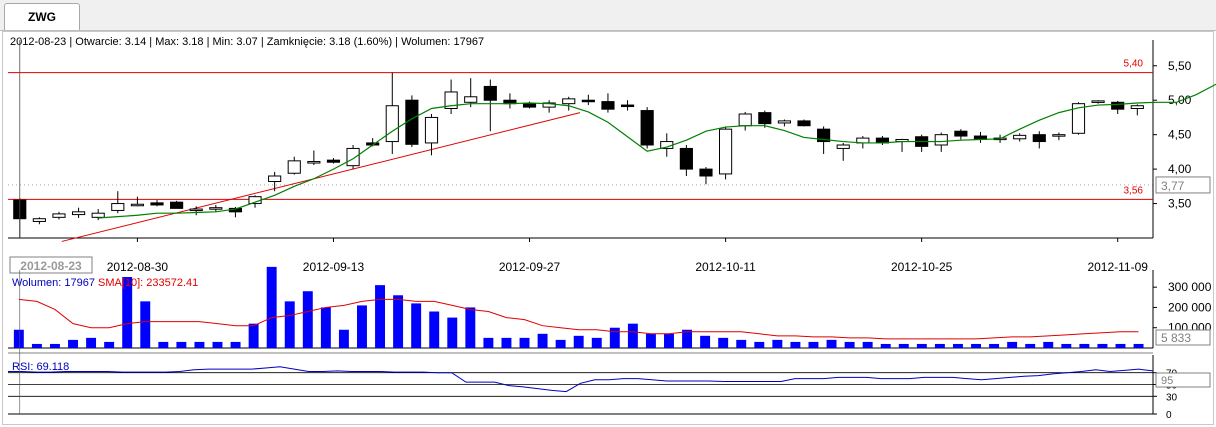  I want to click on cursor-value-label: 3,77, so click(1173, 186).